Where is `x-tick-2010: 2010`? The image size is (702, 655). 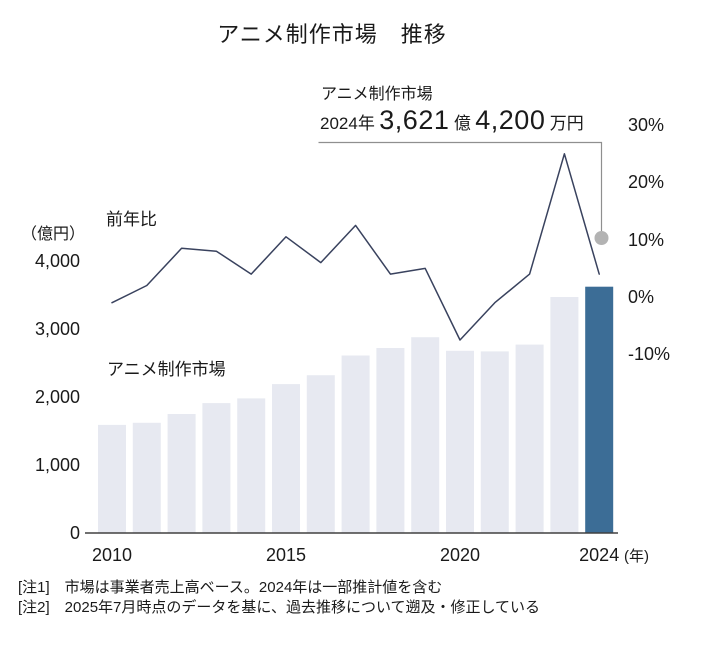 x-tick-2010: 2010 is located at coordinates (112, 555).